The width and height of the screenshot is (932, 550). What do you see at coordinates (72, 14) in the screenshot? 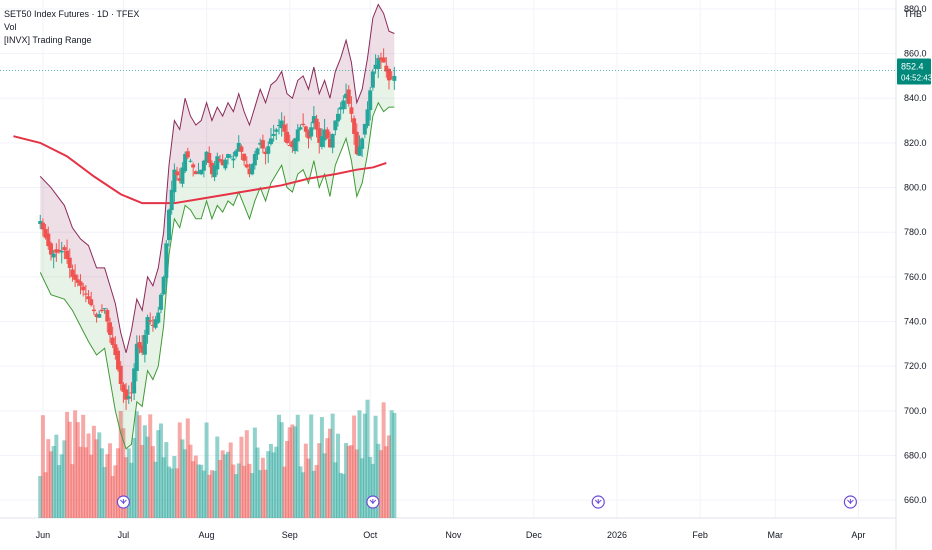
I see `symbol-title: SET50 Index Futures · 1D · TFEX` at bounding box center [72, 14].